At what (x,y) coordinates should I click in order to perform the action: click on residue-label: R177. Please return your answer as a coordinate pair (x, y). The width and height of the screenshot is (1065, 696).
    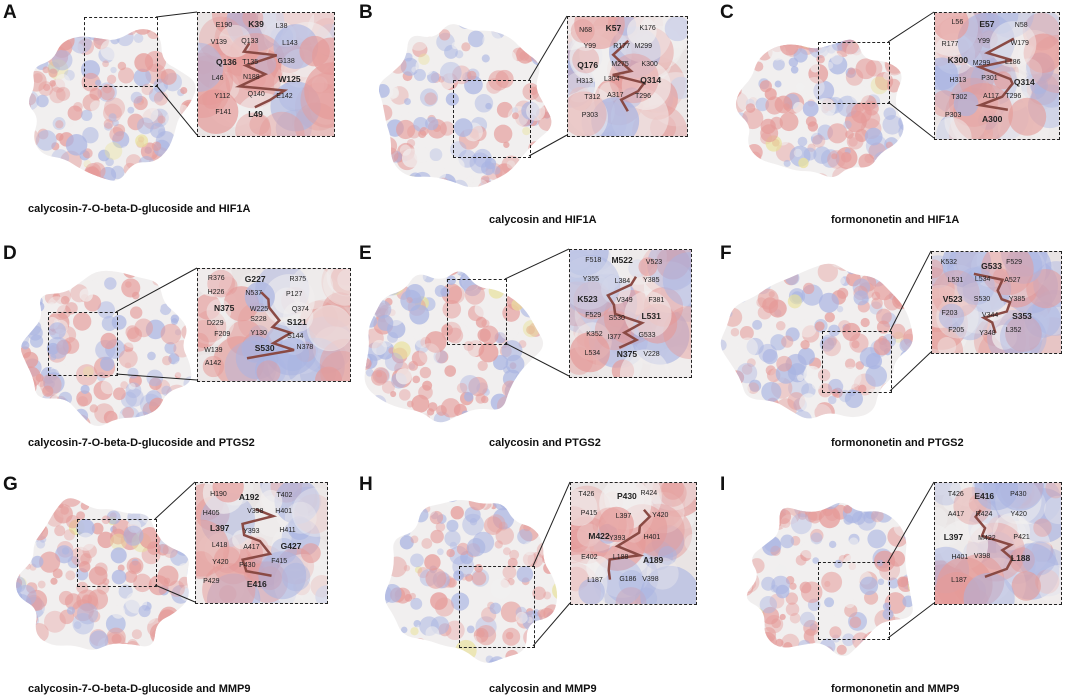
    Looking at the image, I should click on (950, 45).